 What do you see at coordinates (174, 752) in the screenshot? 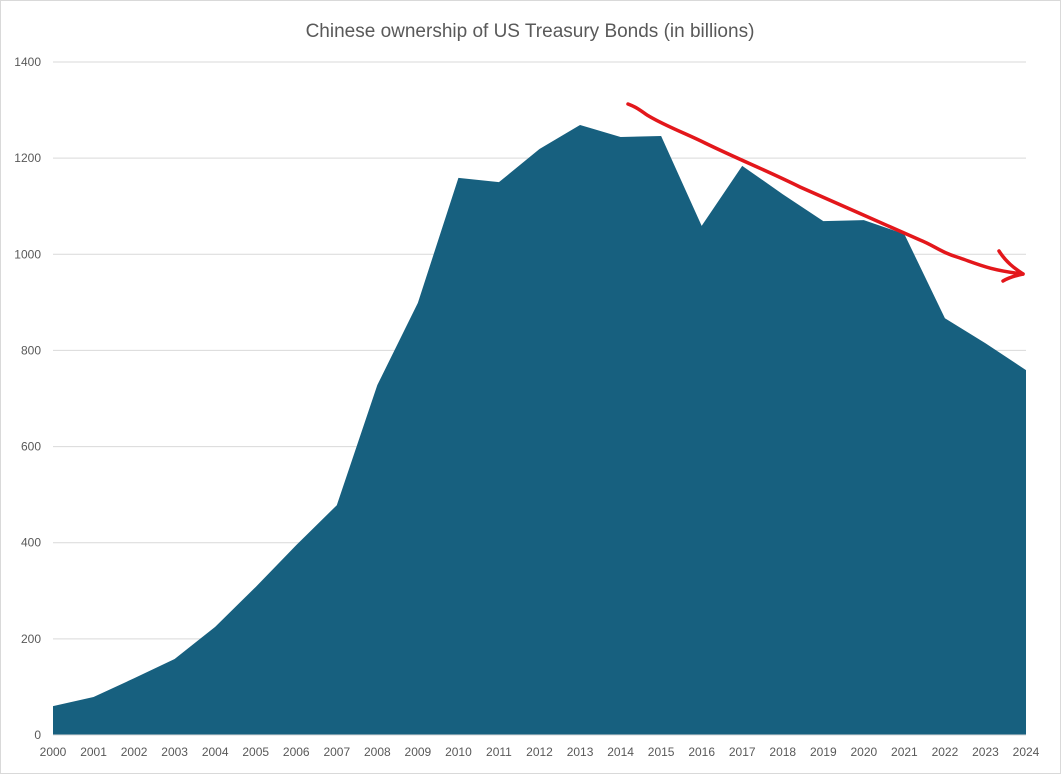
I see `x-tick-label: 2003` at bounding box center [174, 752].